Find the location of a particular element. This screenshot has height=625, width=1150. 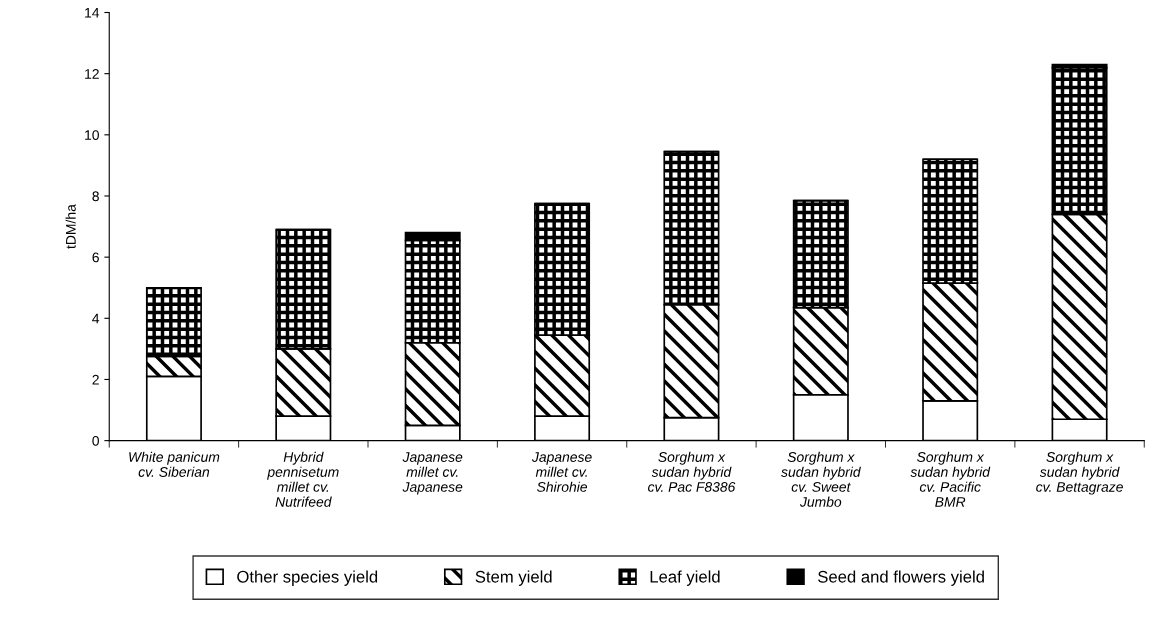

y-tick-label: 8 is located at coordinates (95, 196).